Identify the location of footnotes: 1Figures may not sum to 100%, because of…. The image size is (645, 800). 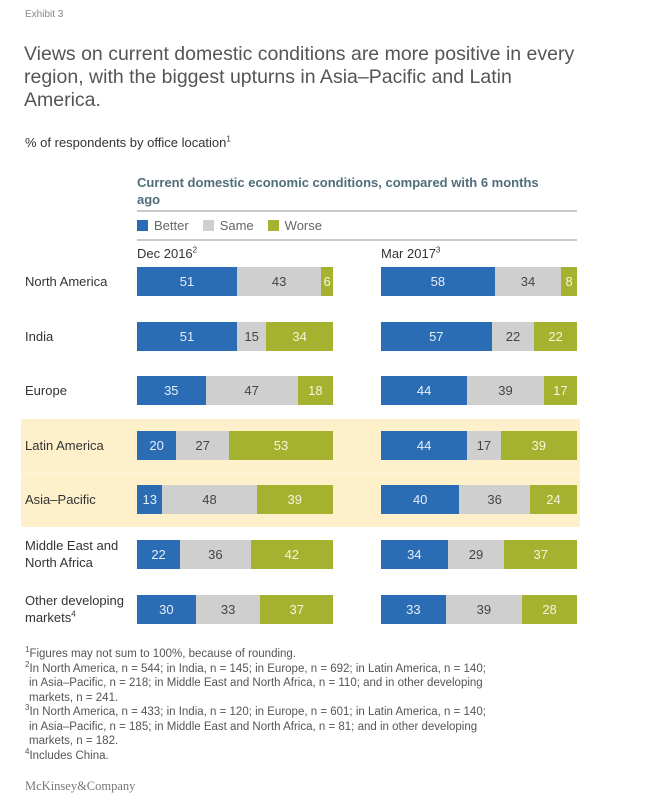
(305, 704).